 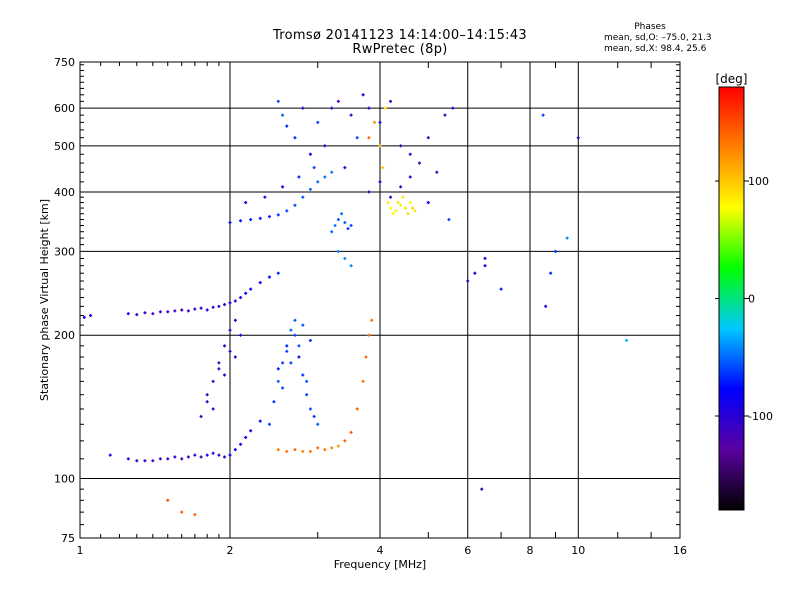 I want to click on x-tick-label: 1, so click(x=80, y=550).